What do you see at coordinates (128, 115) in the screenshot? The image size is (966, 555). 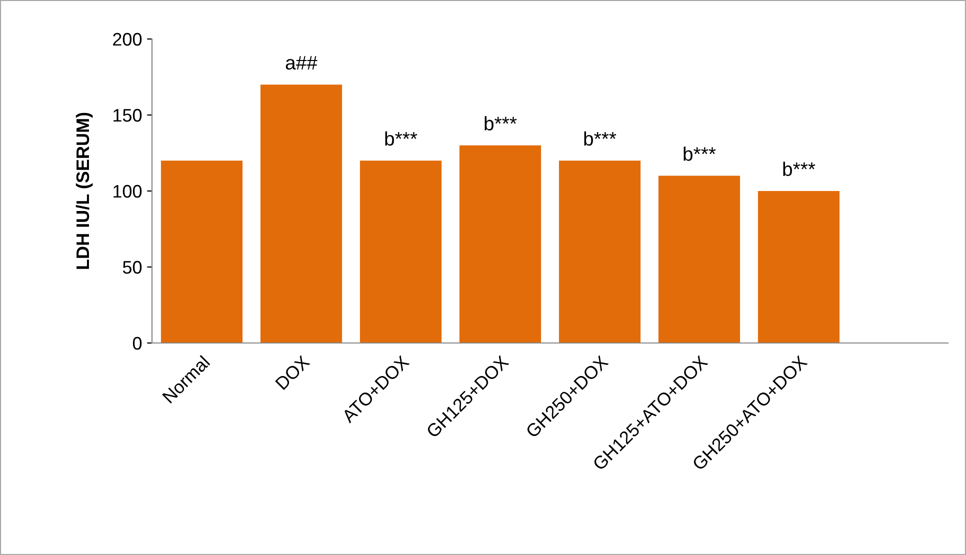 I see `y-tick-label: 150` at bounding box center [128, 115].